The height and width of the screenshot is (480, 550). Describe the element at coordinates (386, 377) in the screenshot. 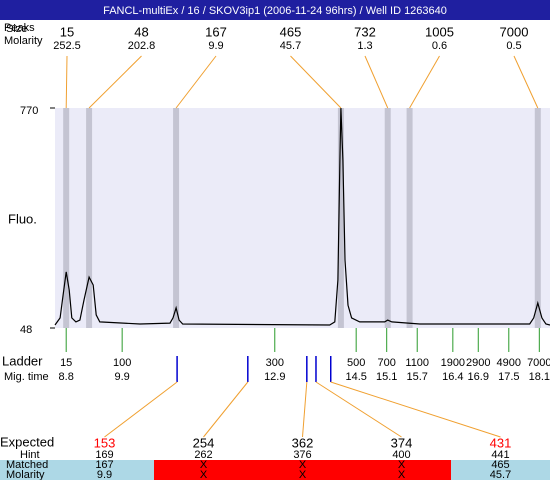

I see `ladder-time: 15.1` at that location.